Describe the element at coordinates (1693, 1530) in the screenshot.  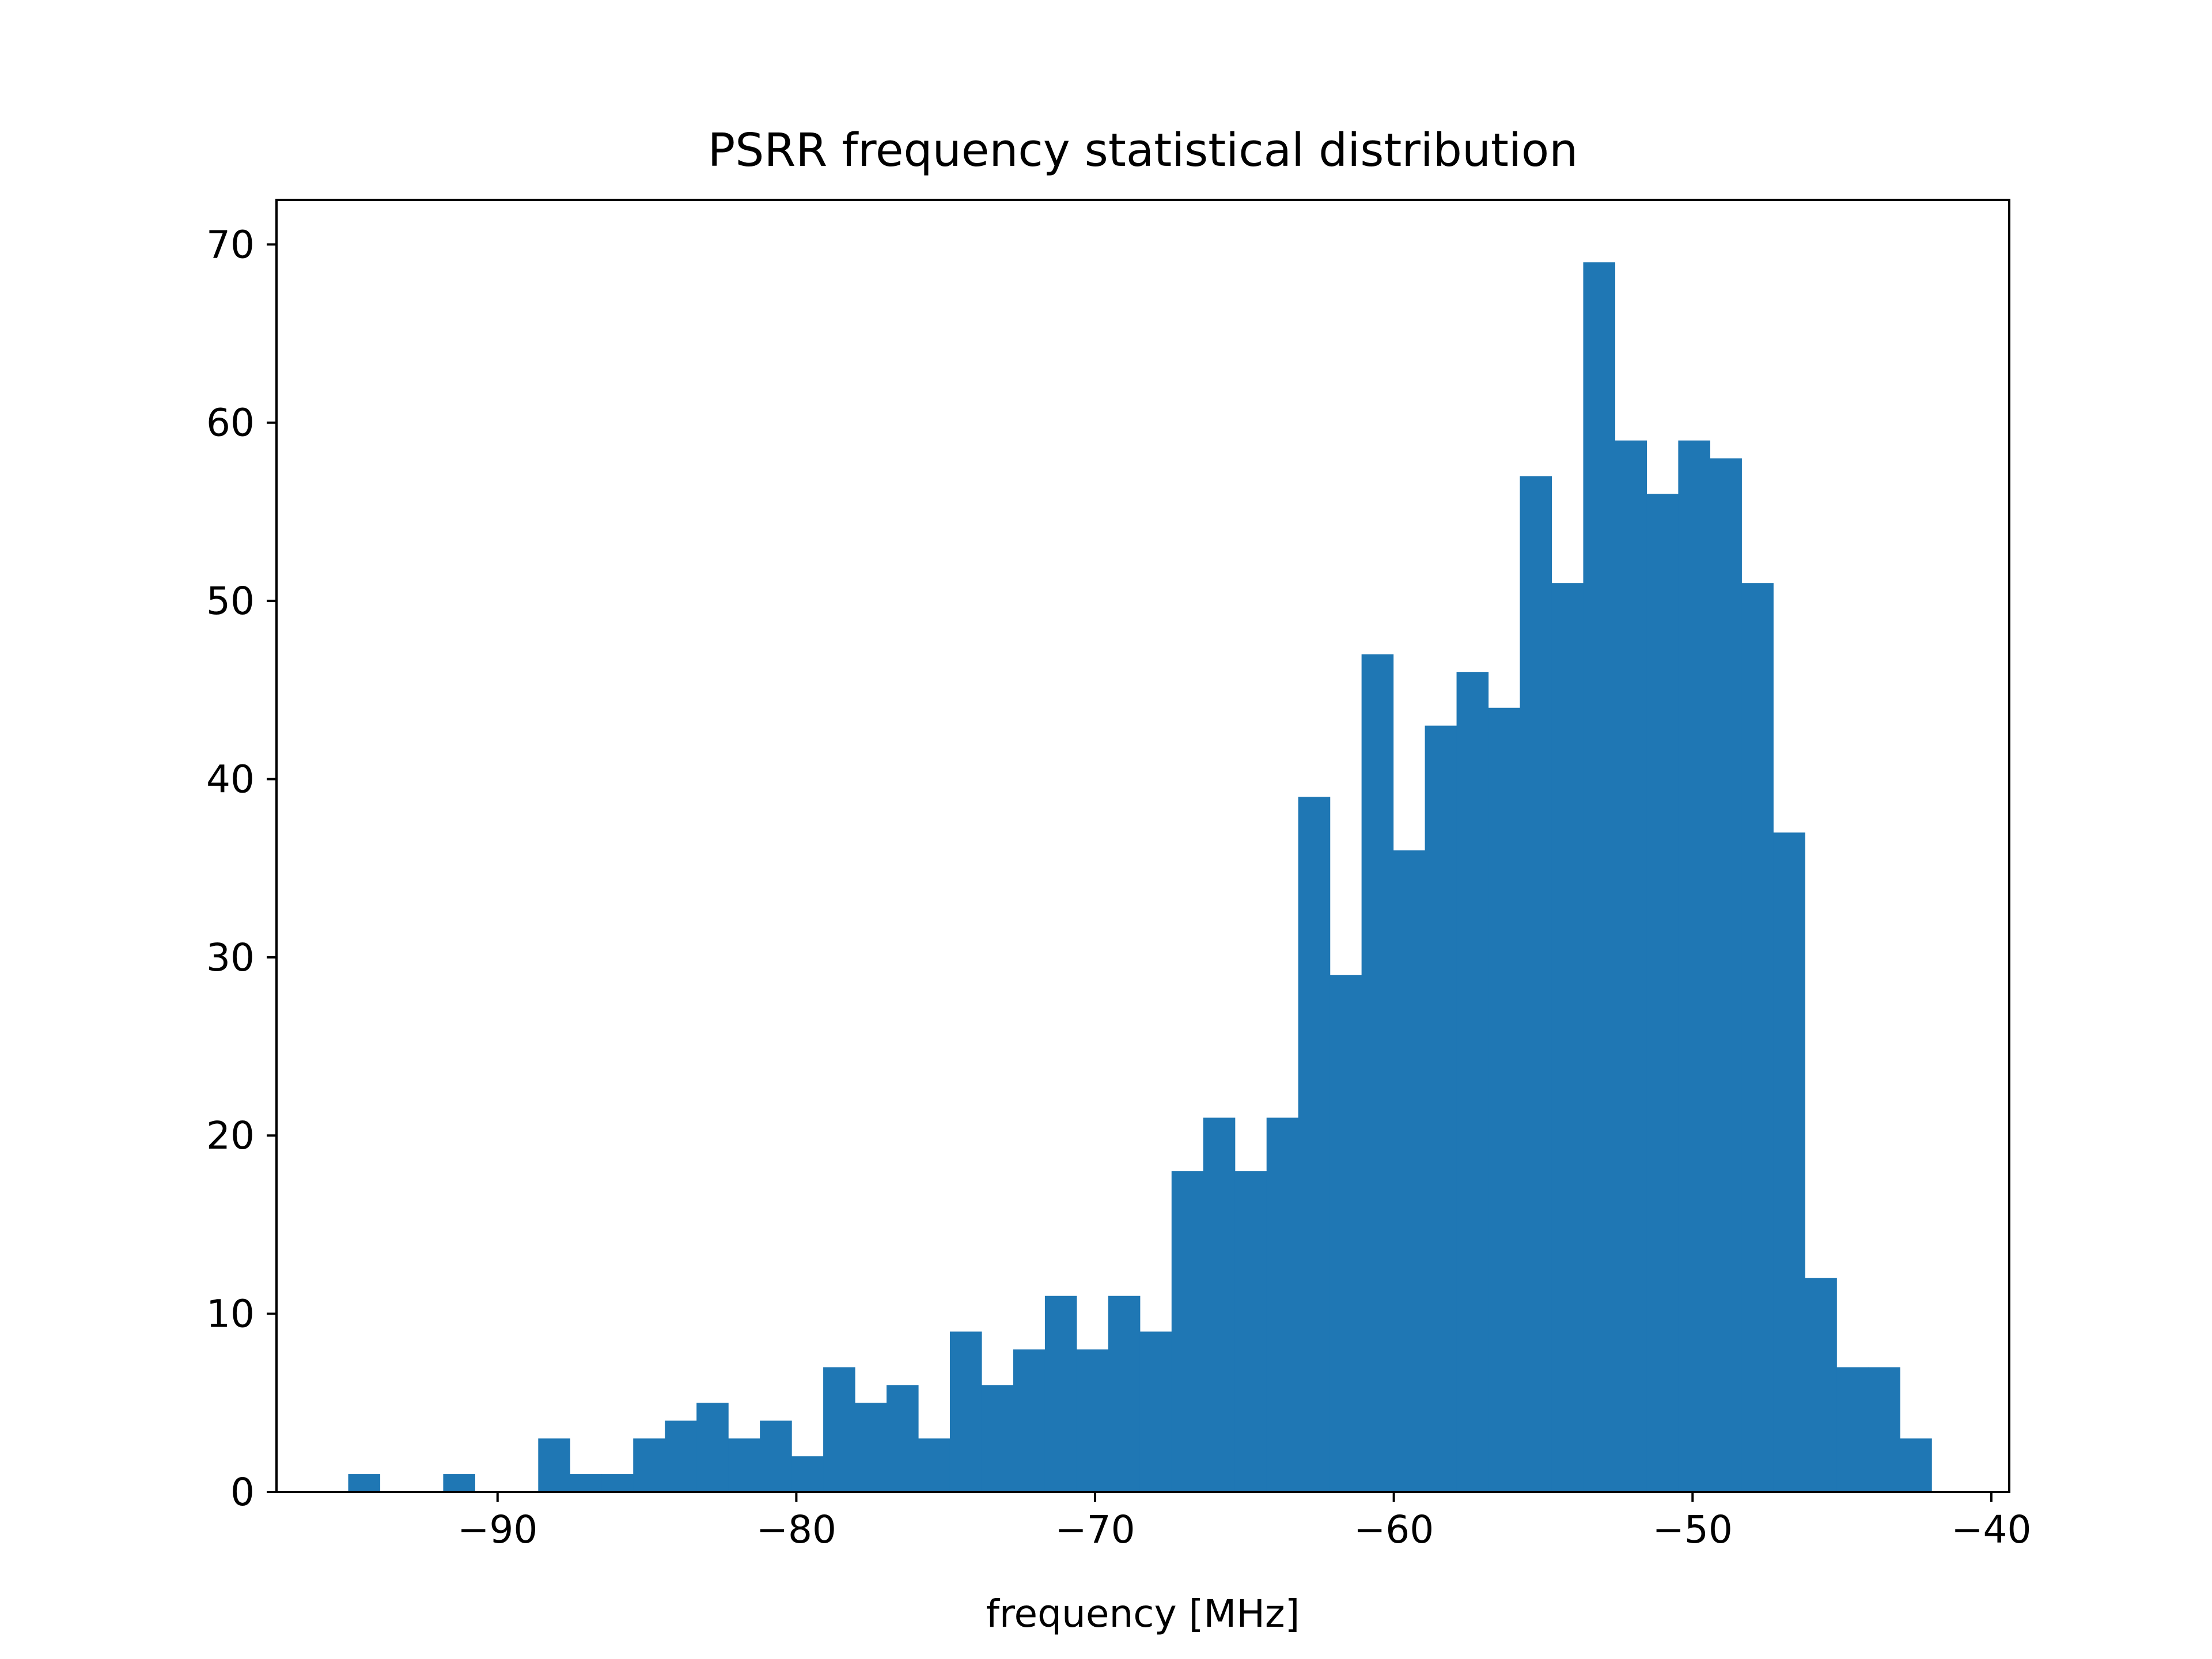
I see `x-tick-label: −50` at that location.